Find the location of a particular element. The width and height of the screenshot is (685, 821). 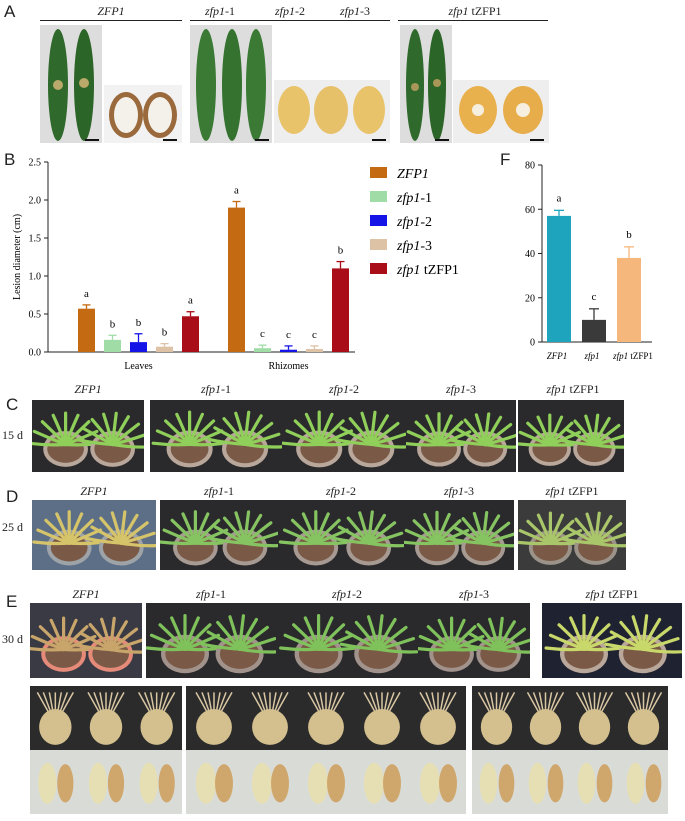

panel-a-label-wt: ZFP1 is located at coordinates (111, 11).